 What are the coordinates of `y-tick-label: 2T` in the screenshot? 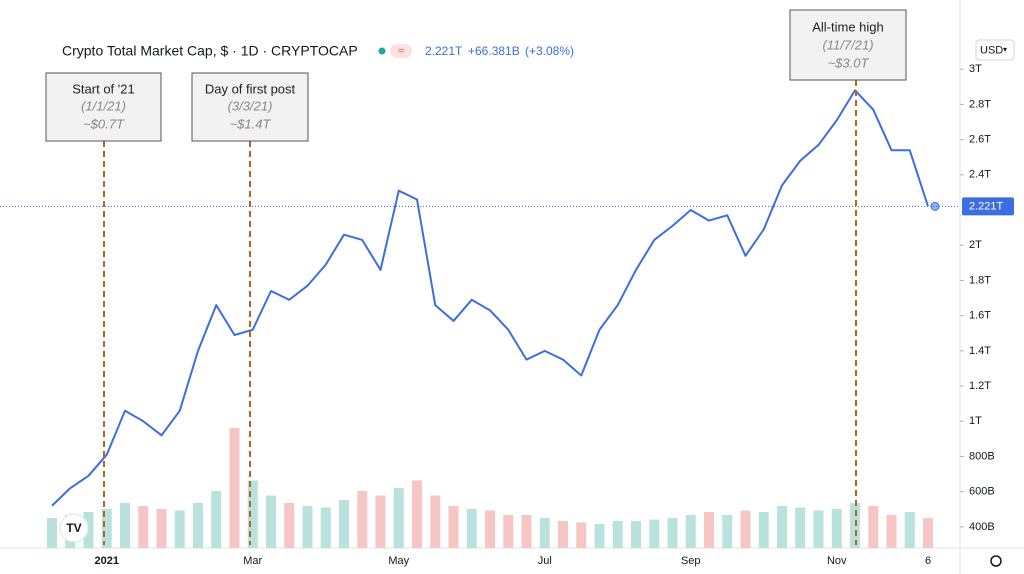 It's located at (975, 245).